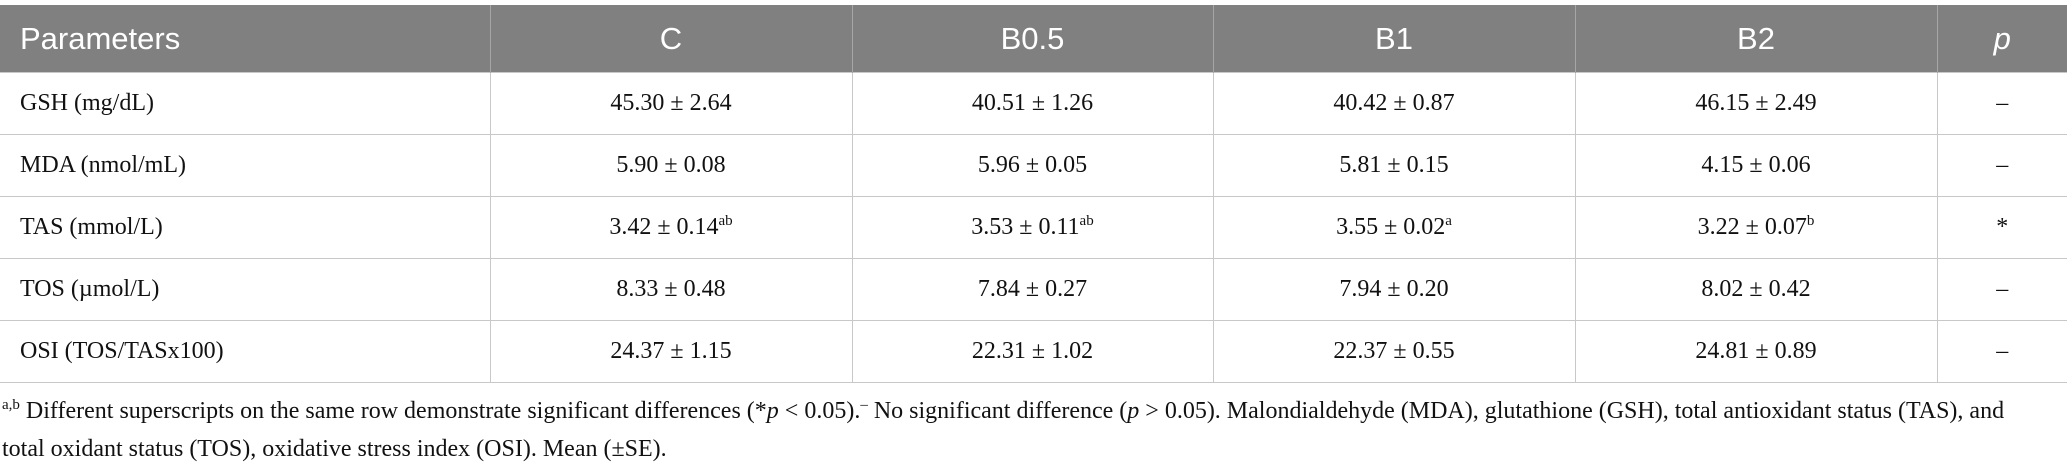 This screenshot has width=2067, height=471. I want to click on value-cell: 5.90 ± 0.08, so click(671, 165).